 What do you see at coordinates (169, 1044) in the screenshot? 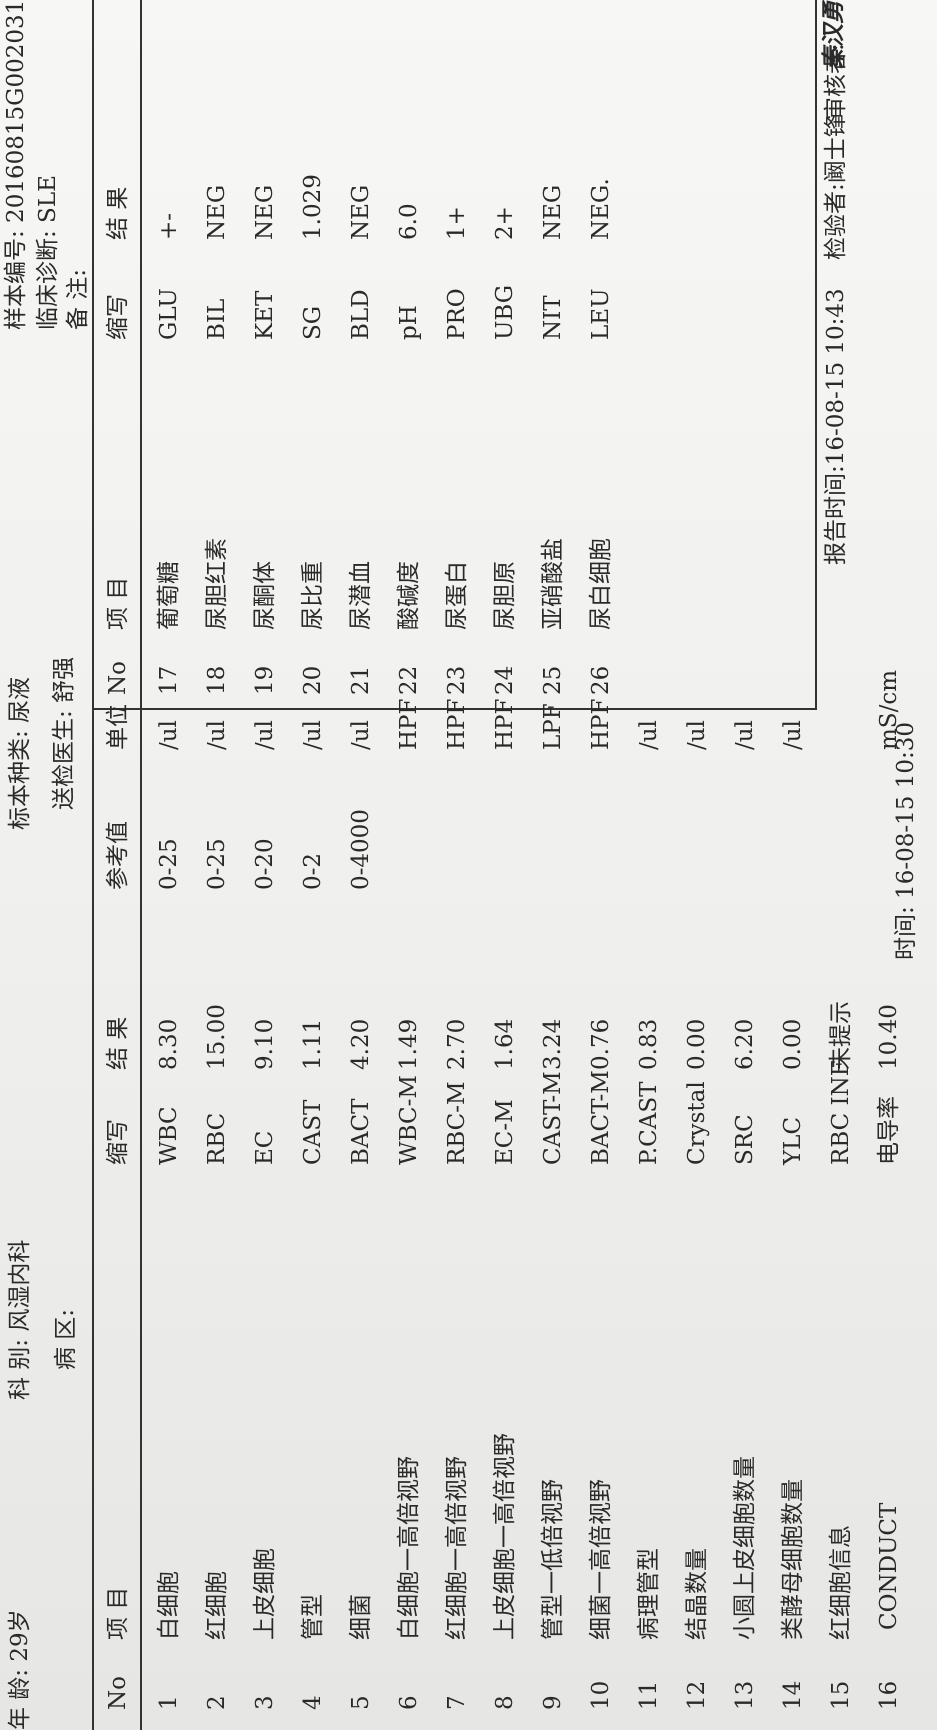
I see `cell: 8.30` at bounding box center [169, 1044].